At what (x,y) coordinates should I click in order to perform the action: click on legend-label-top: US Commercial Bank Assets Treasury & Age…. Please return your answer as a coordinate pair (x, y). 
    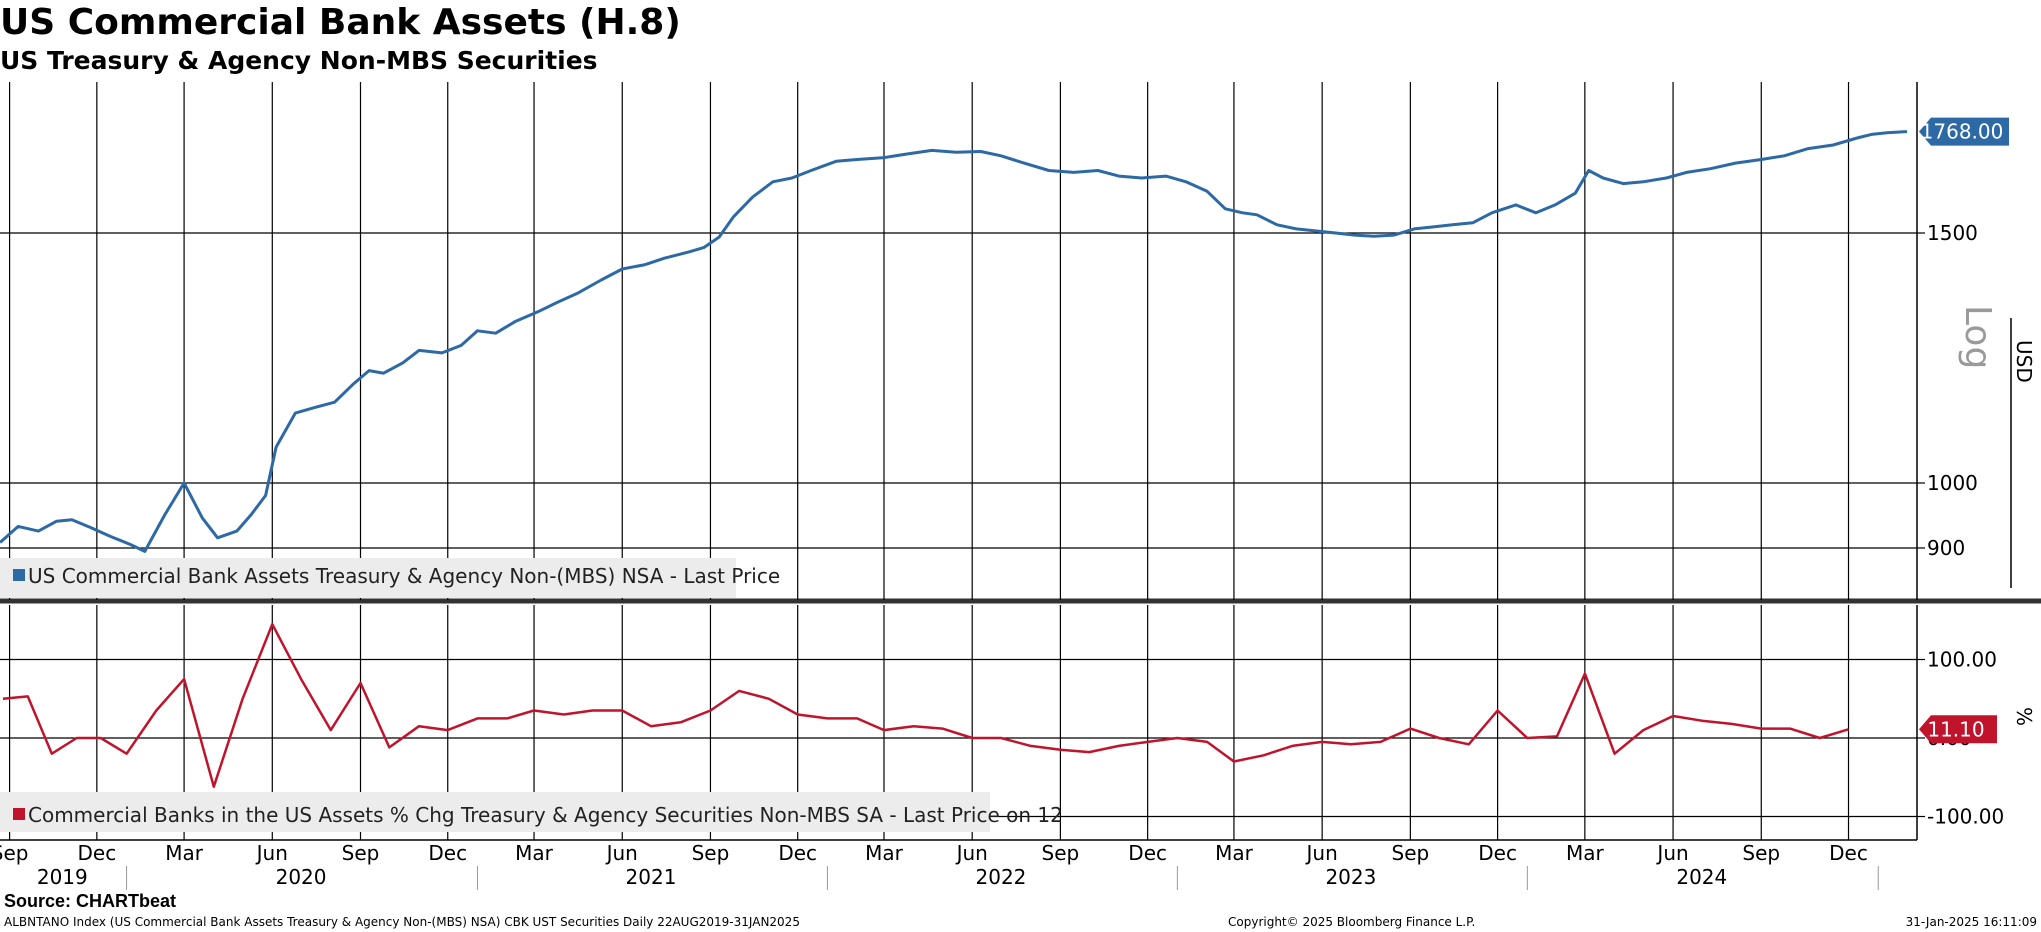
    Looking at the image, I should click on (404, 576).